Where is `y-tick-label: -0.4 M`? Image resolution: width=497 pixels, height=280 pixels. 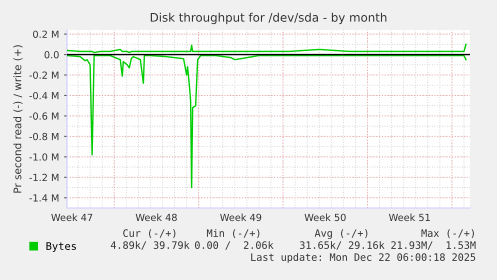
y-tick-label: -0.4 M is located at coordinates (43, 96).